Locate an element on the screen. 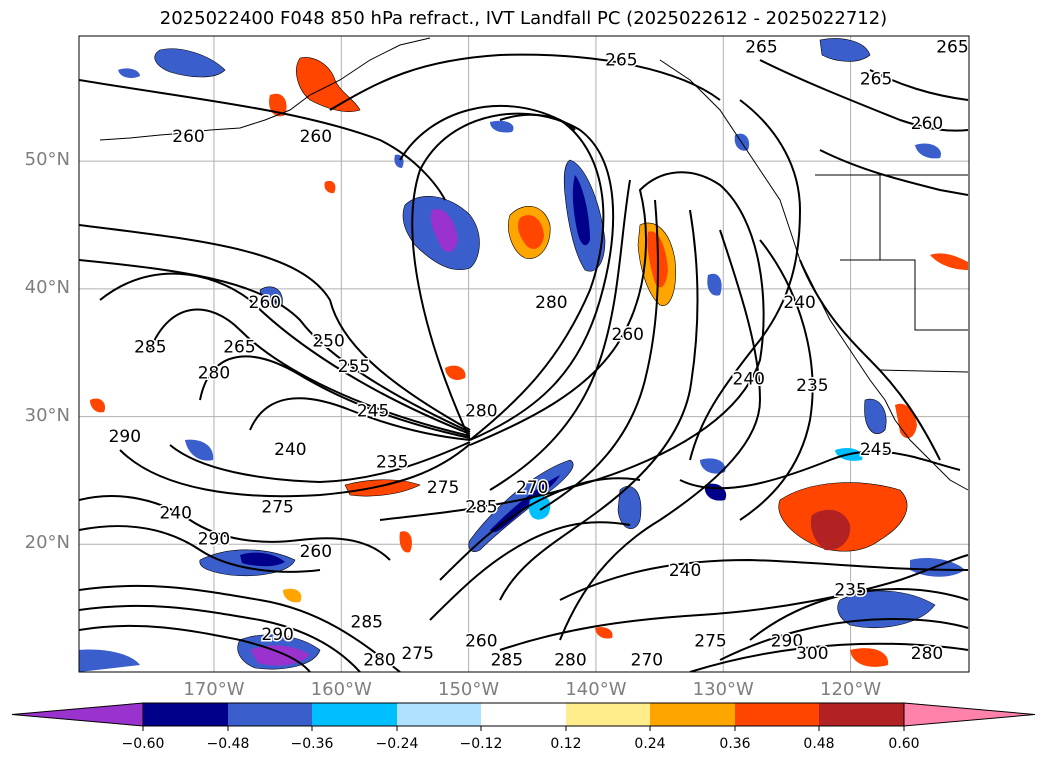 The image size is (1047, 765). longitude-label: 130°W is located at coordinates (723, 689).